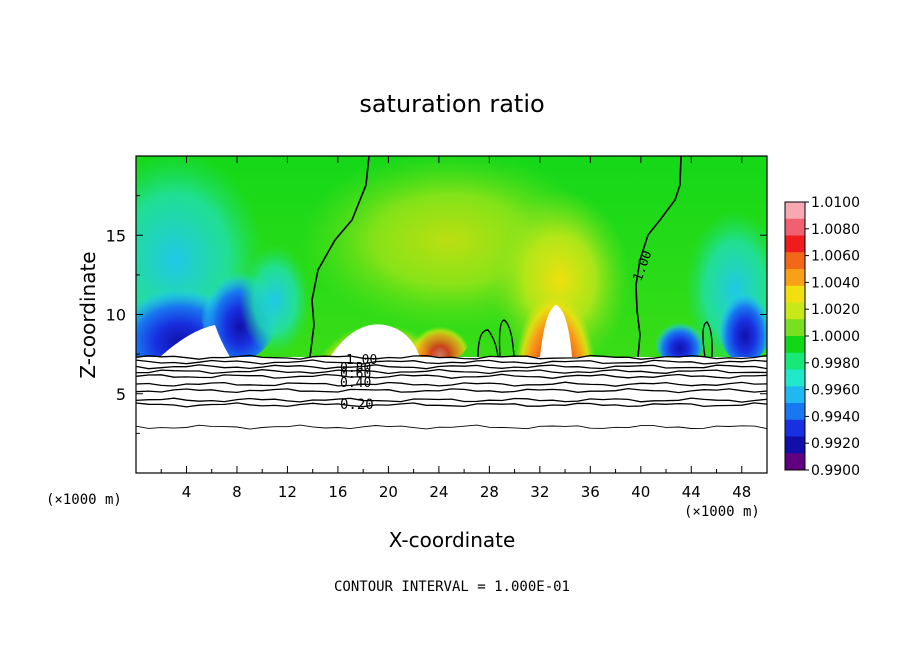 This screenshot has height=654, width=904. I want to click on y-tick-label: 5, so click(121, 394).